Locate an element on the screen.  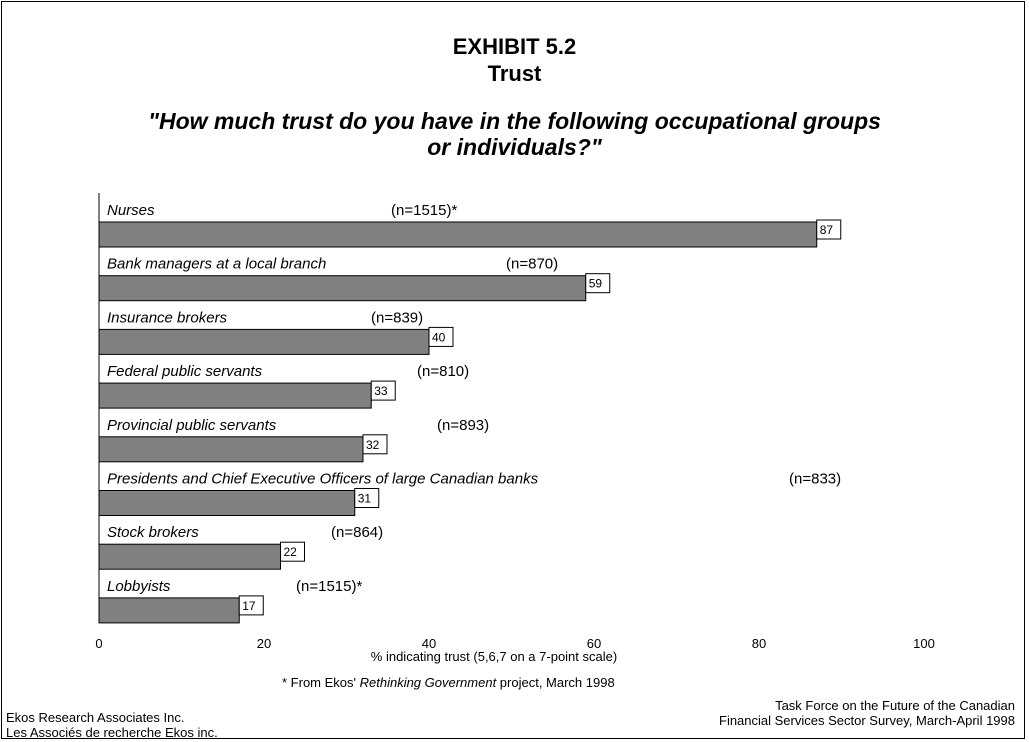
footnote-project-name: Rethinking Government is located at coordinates (428, 682).